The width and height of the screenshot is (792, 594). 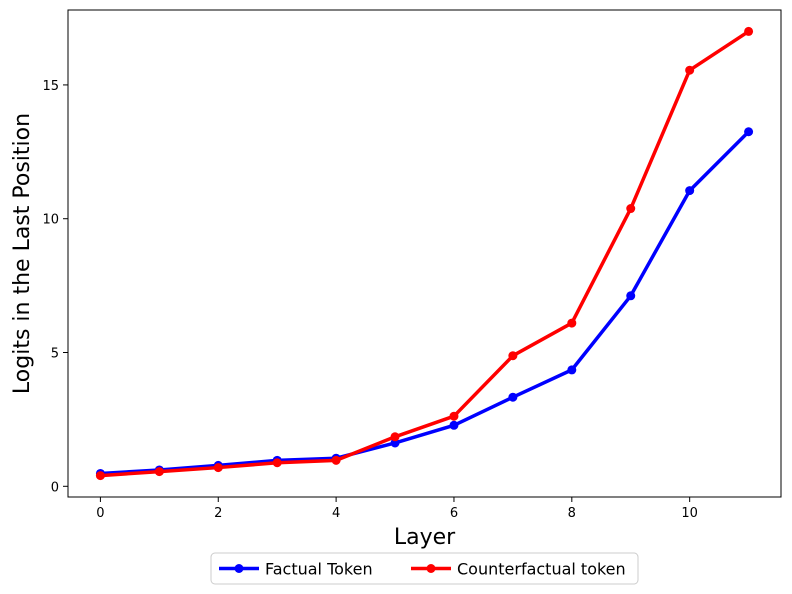 I want to click on legend-label-1: Counterfactual token, so click(x=541, y=569).